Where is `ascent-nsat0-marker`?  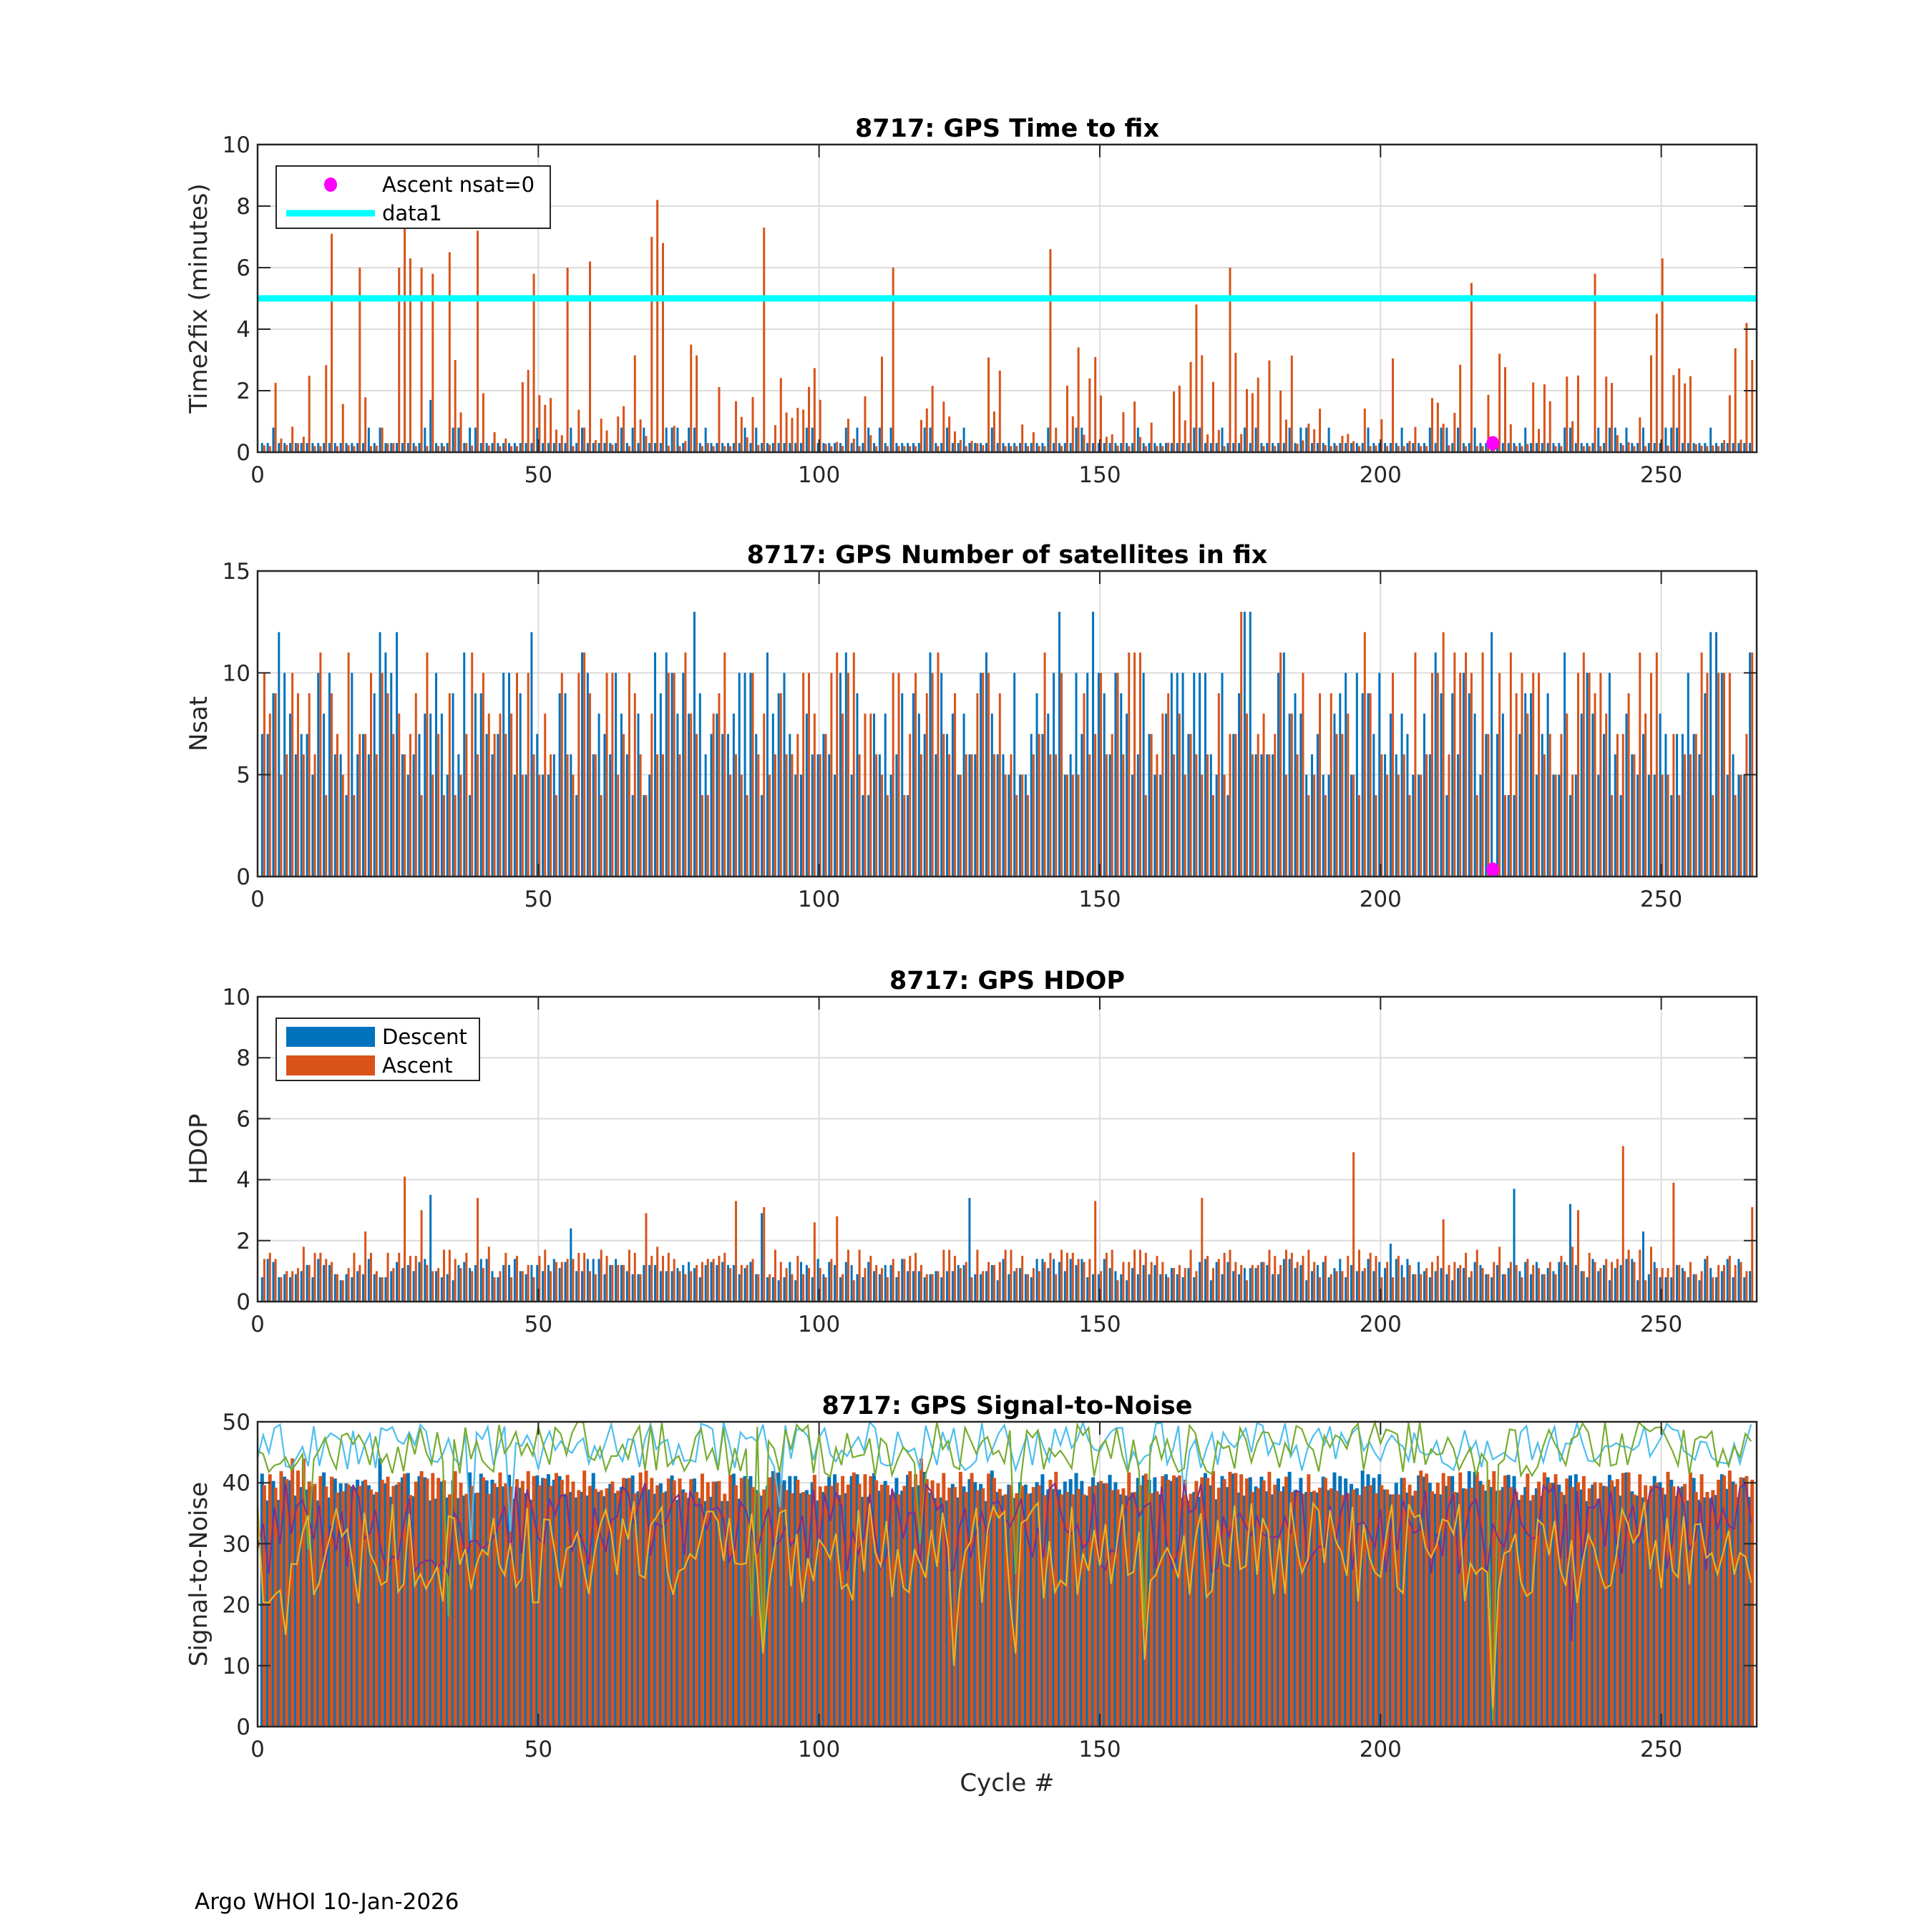
ascent-nsat0-marker is located at coordinates (1493, 443).